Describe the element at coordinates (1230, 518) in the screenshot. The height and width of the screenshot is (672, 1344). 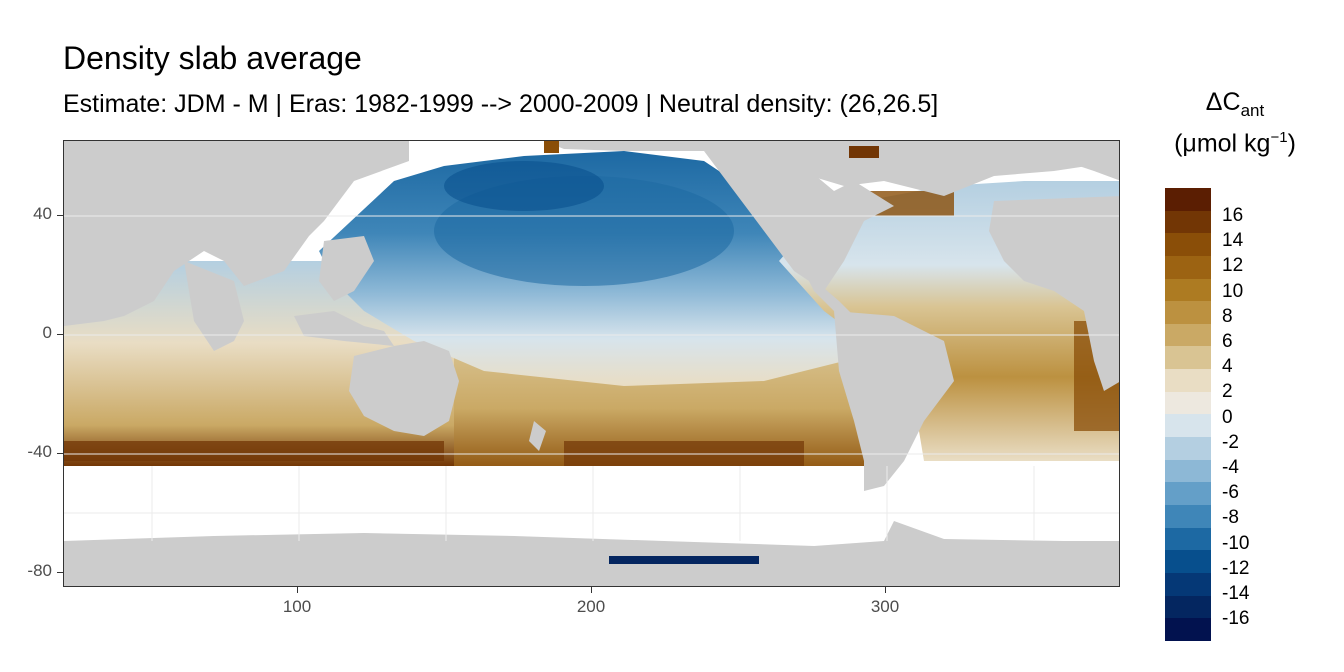
I see `legend-tick-label: -8` at that location.